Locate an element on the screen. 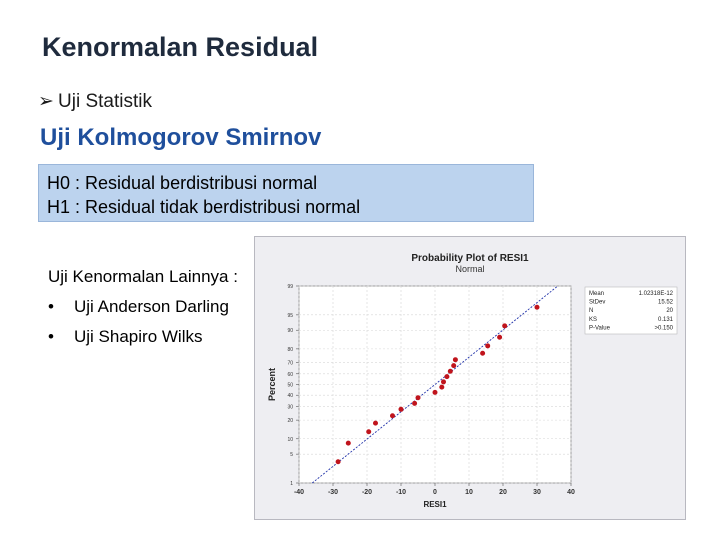 The image size is (720, 540). stats-value: 1.02318E-12 is located at coordinates (656, 294).